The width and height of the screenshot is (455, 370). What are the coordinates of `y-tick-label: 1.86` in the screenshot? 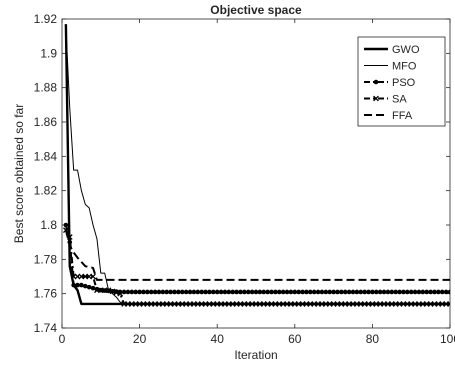 It's located at (46, 122).